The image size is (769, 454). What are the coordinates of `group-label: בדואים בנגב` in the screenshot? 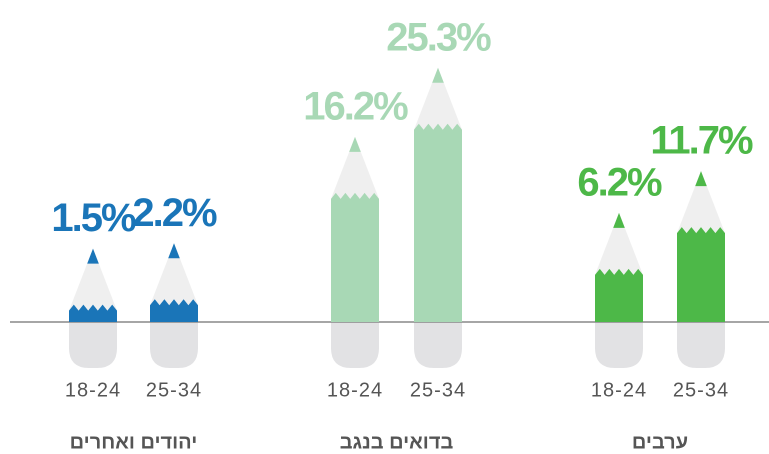 It's located at (397, 442).